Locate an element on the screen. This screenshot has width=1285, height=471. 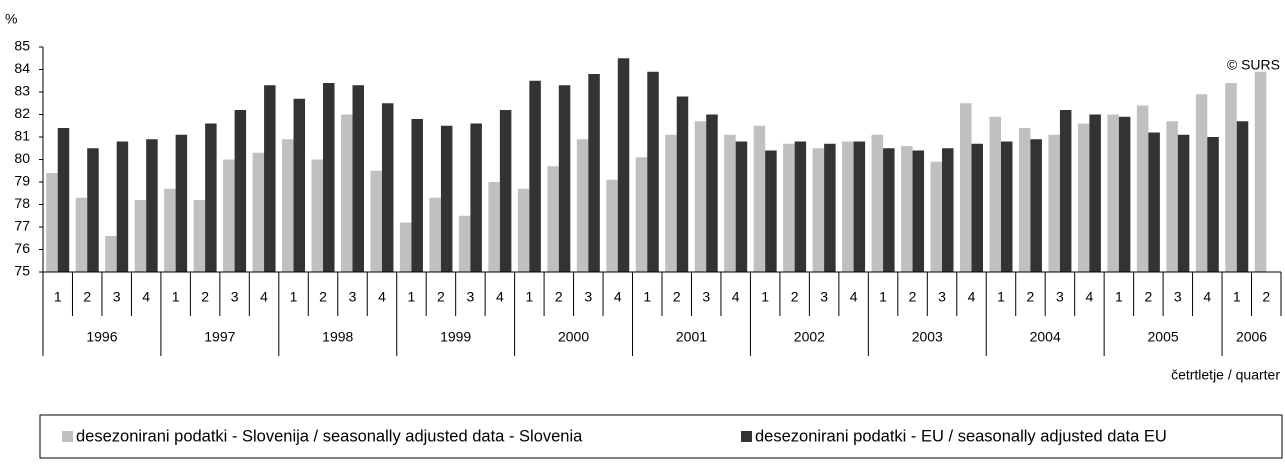
legend-swatch is located at coordinates (67, 436).